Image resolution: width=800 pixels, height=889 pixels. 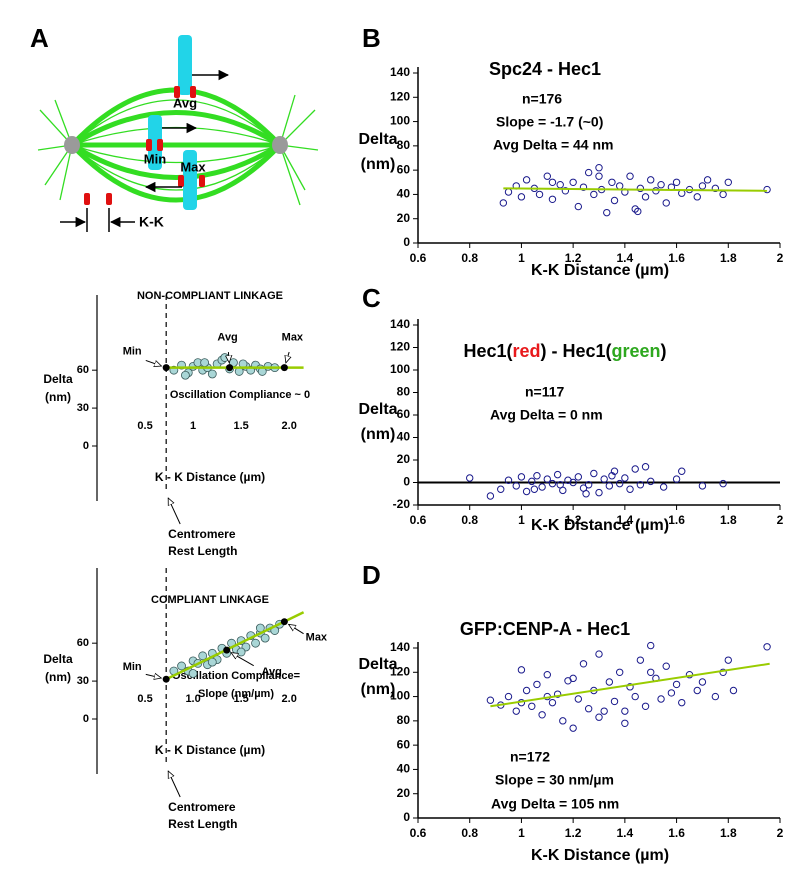 I want to click on key-label: Avg, so click(x=227, y=338).